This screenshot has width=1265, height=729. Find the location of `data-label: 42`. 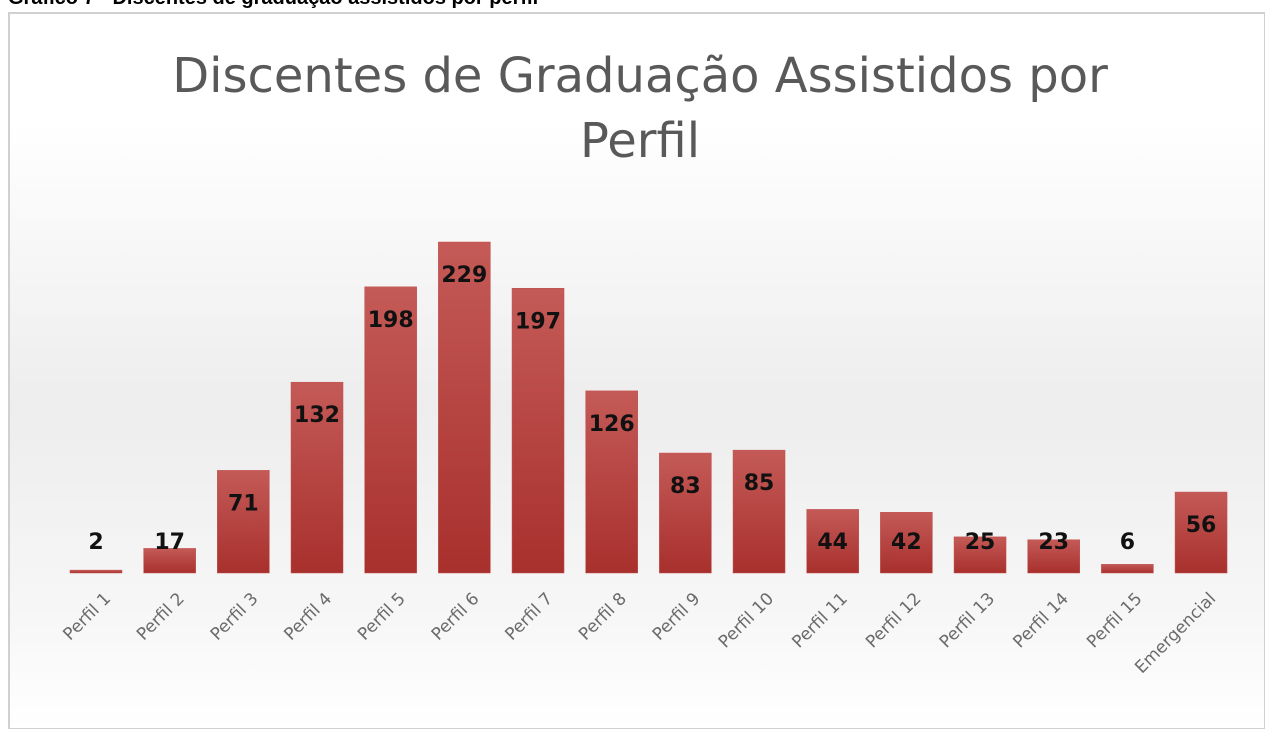

data-label: 42 is located at coordinates (906, 542).